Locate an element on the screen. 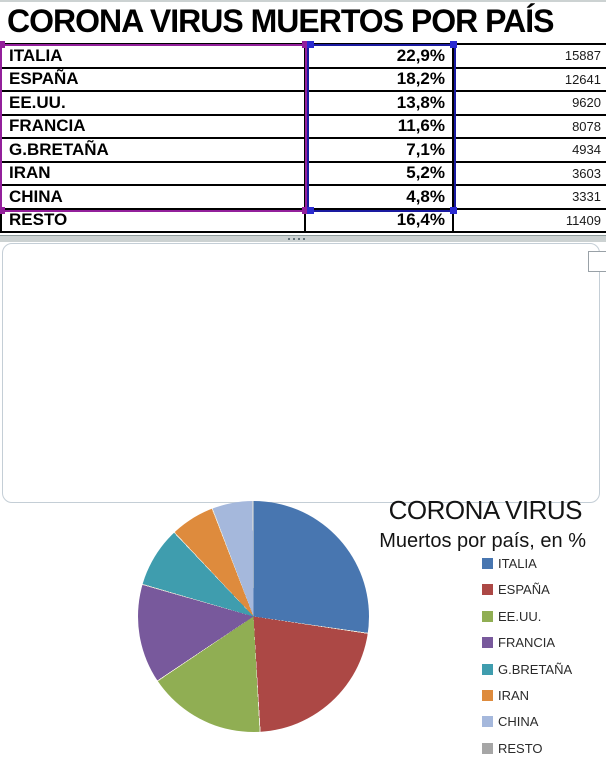 The height and width of the screenshot is (769, 606). deaths-cell: 9620 is located at coordinates (586, 103).